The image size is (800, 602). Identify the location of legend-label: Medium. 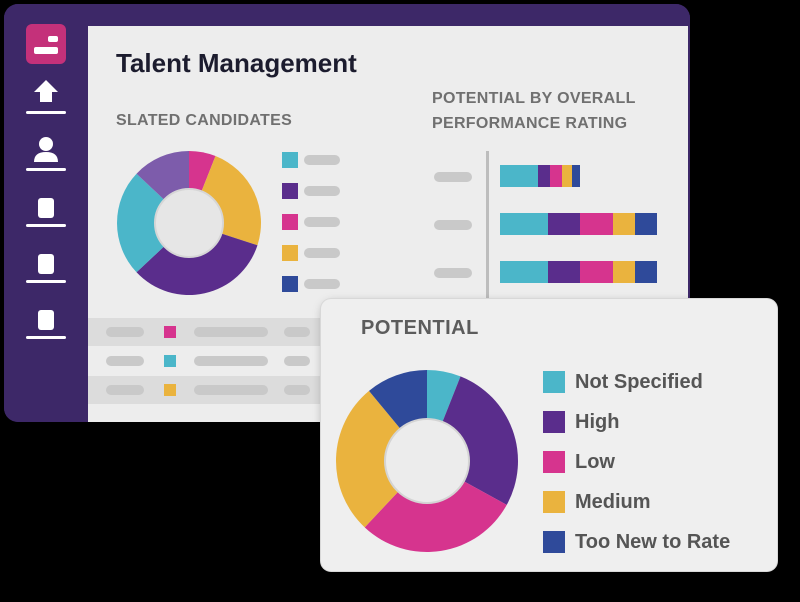
(613, 502).